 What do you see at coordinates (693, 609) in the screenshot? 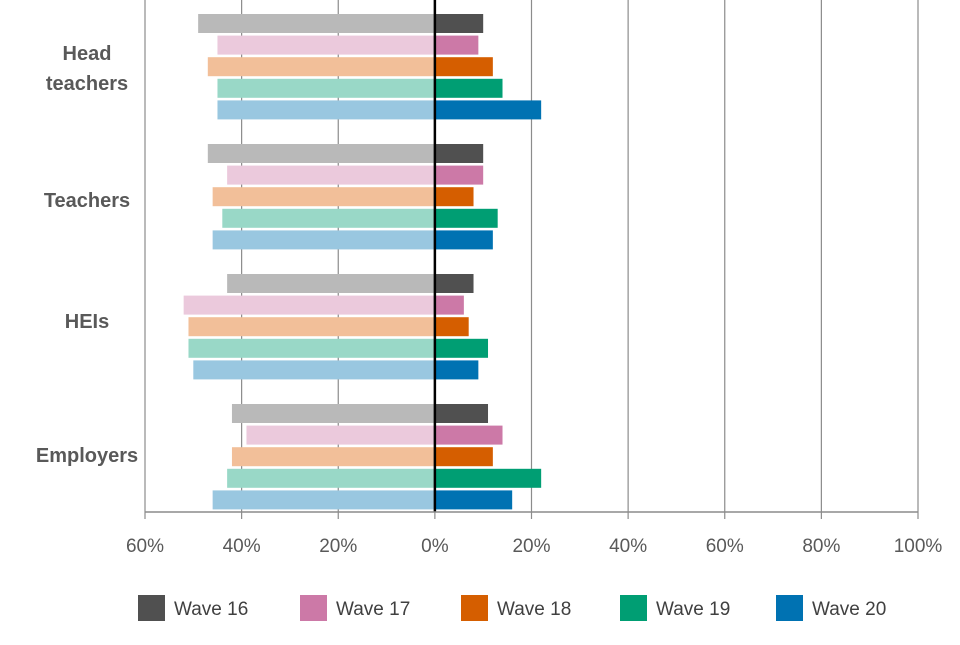
I see `legend-label: Wave 19` at bounding box center [693, 609].